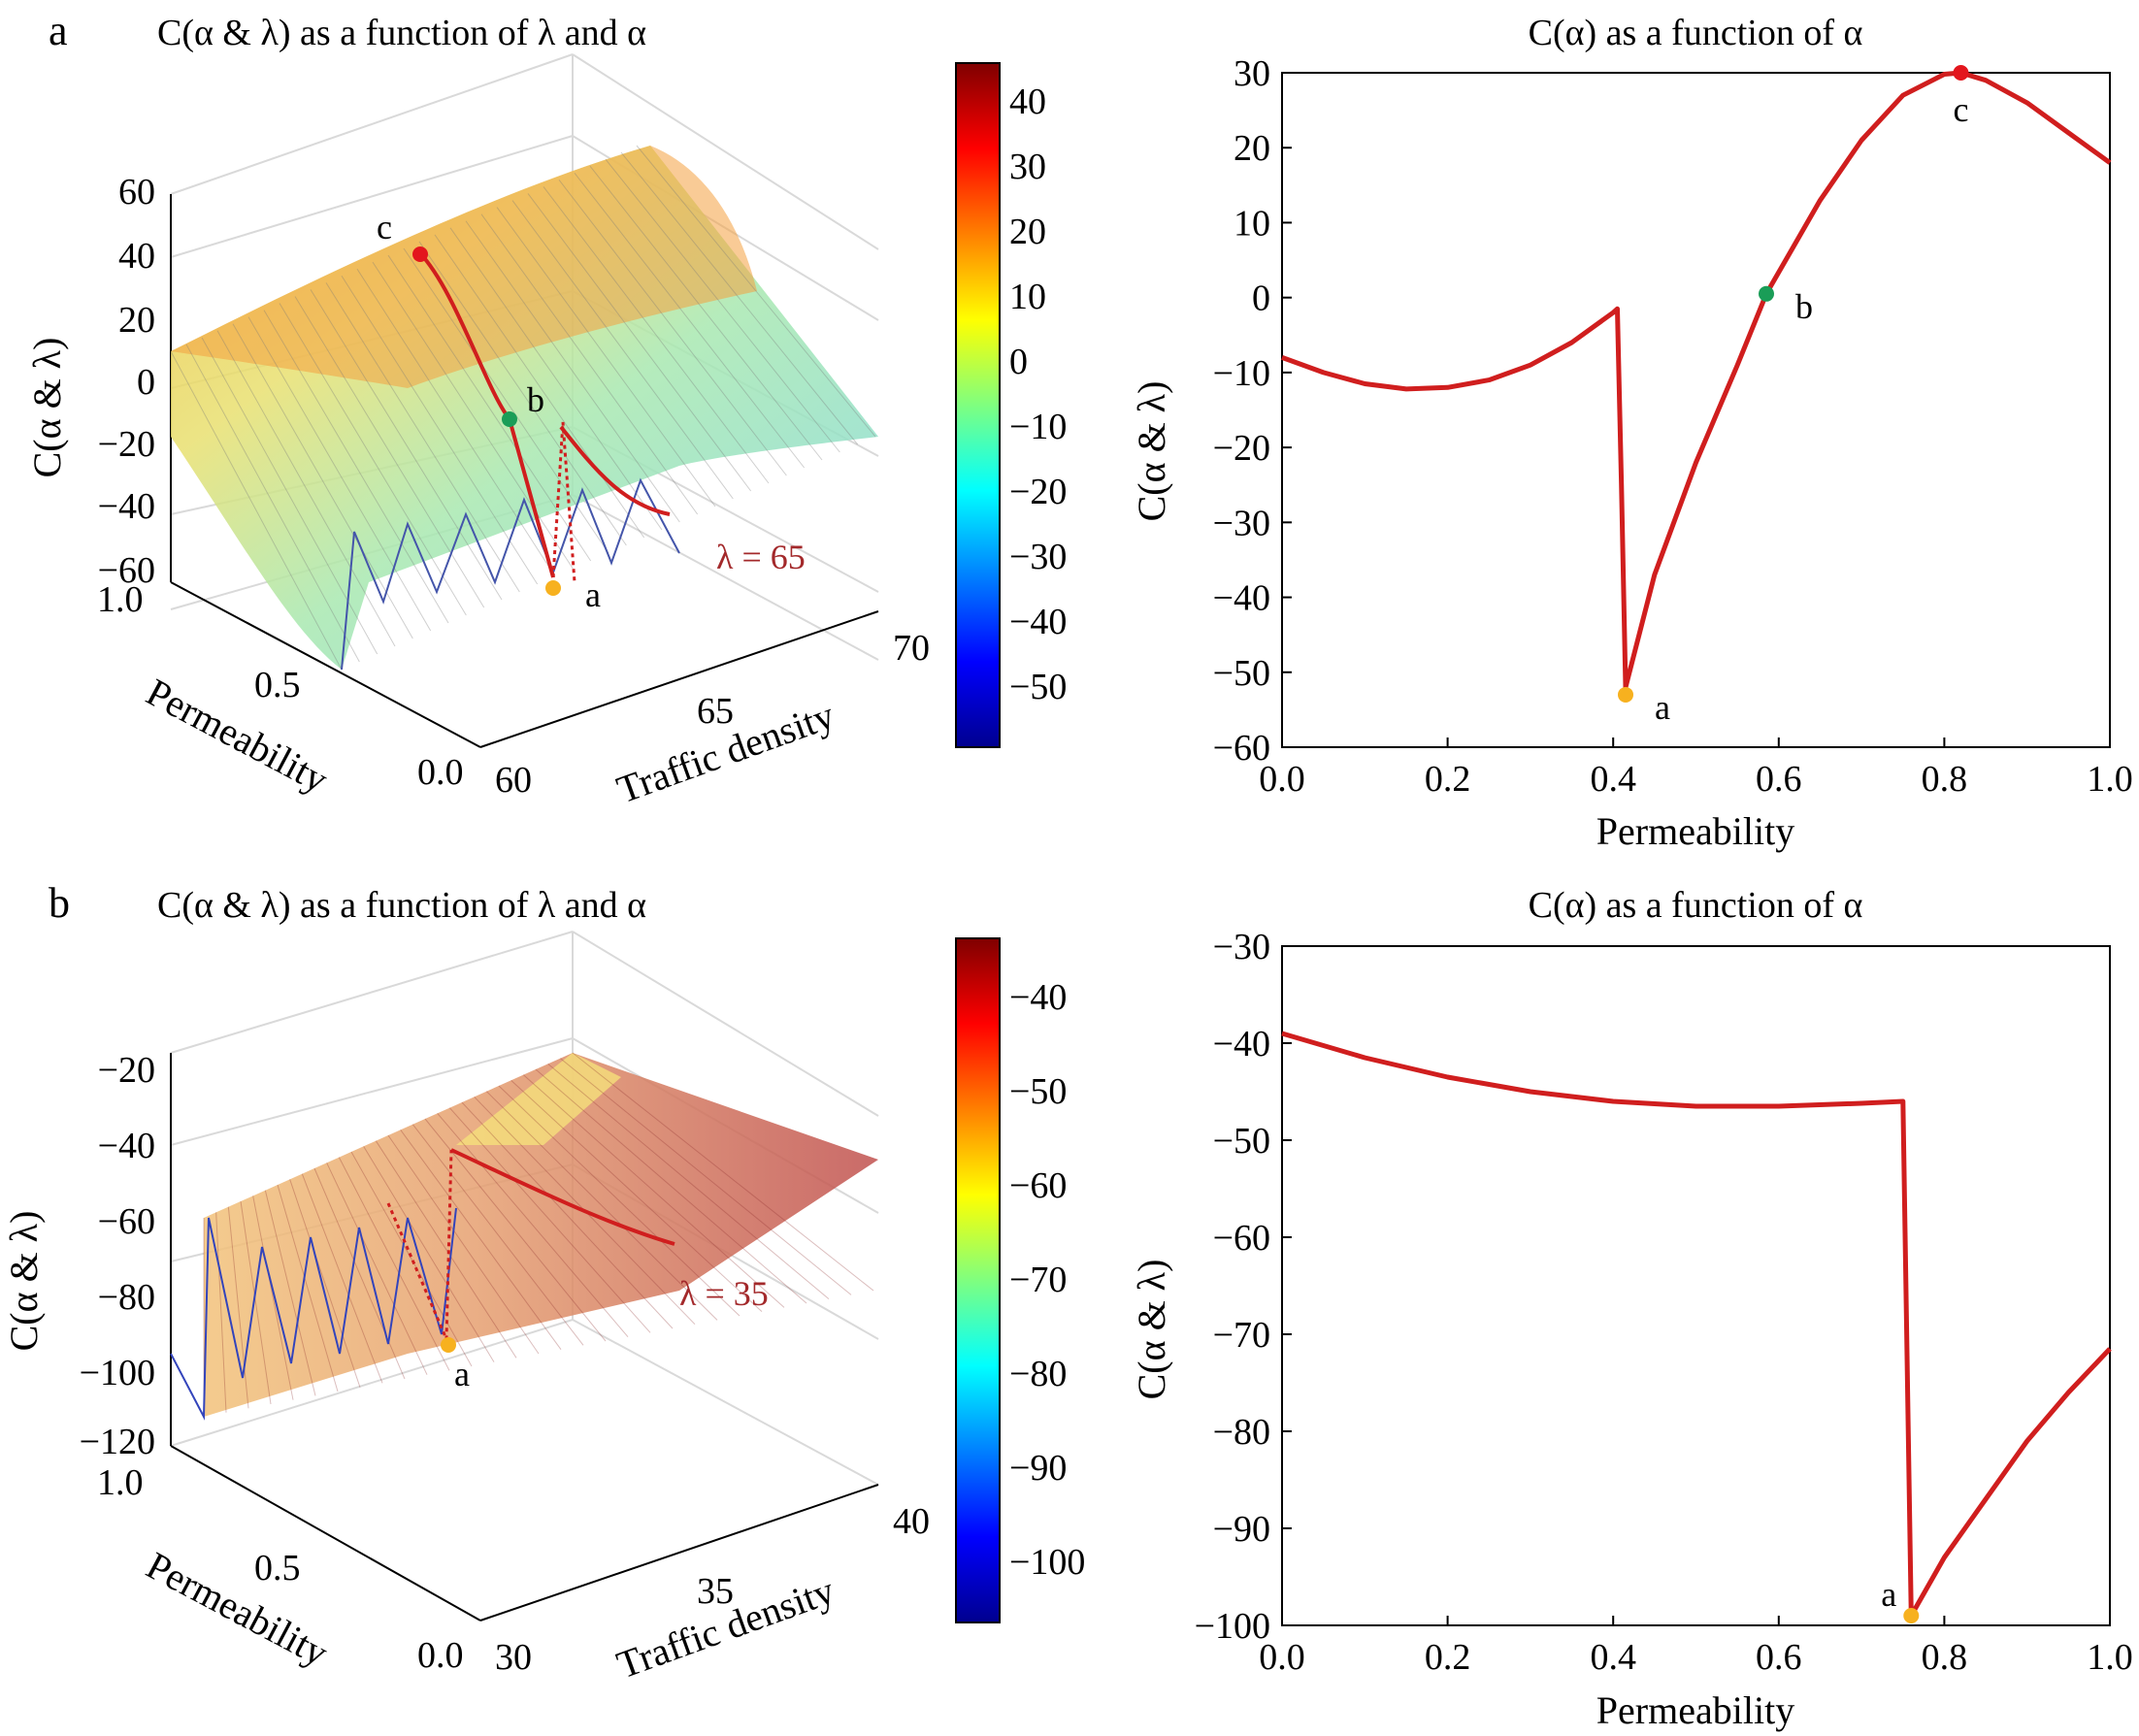 The height and width of the screenshot is (1736, 2139). I want to click on y-tick-label: −50, so click(1241, 673).